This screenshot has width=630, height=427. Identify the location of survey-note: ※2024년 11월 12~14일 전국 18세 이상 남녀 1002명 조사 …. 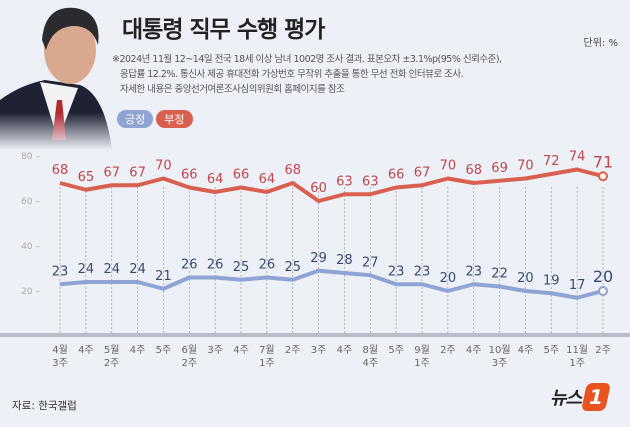
(307, 74).